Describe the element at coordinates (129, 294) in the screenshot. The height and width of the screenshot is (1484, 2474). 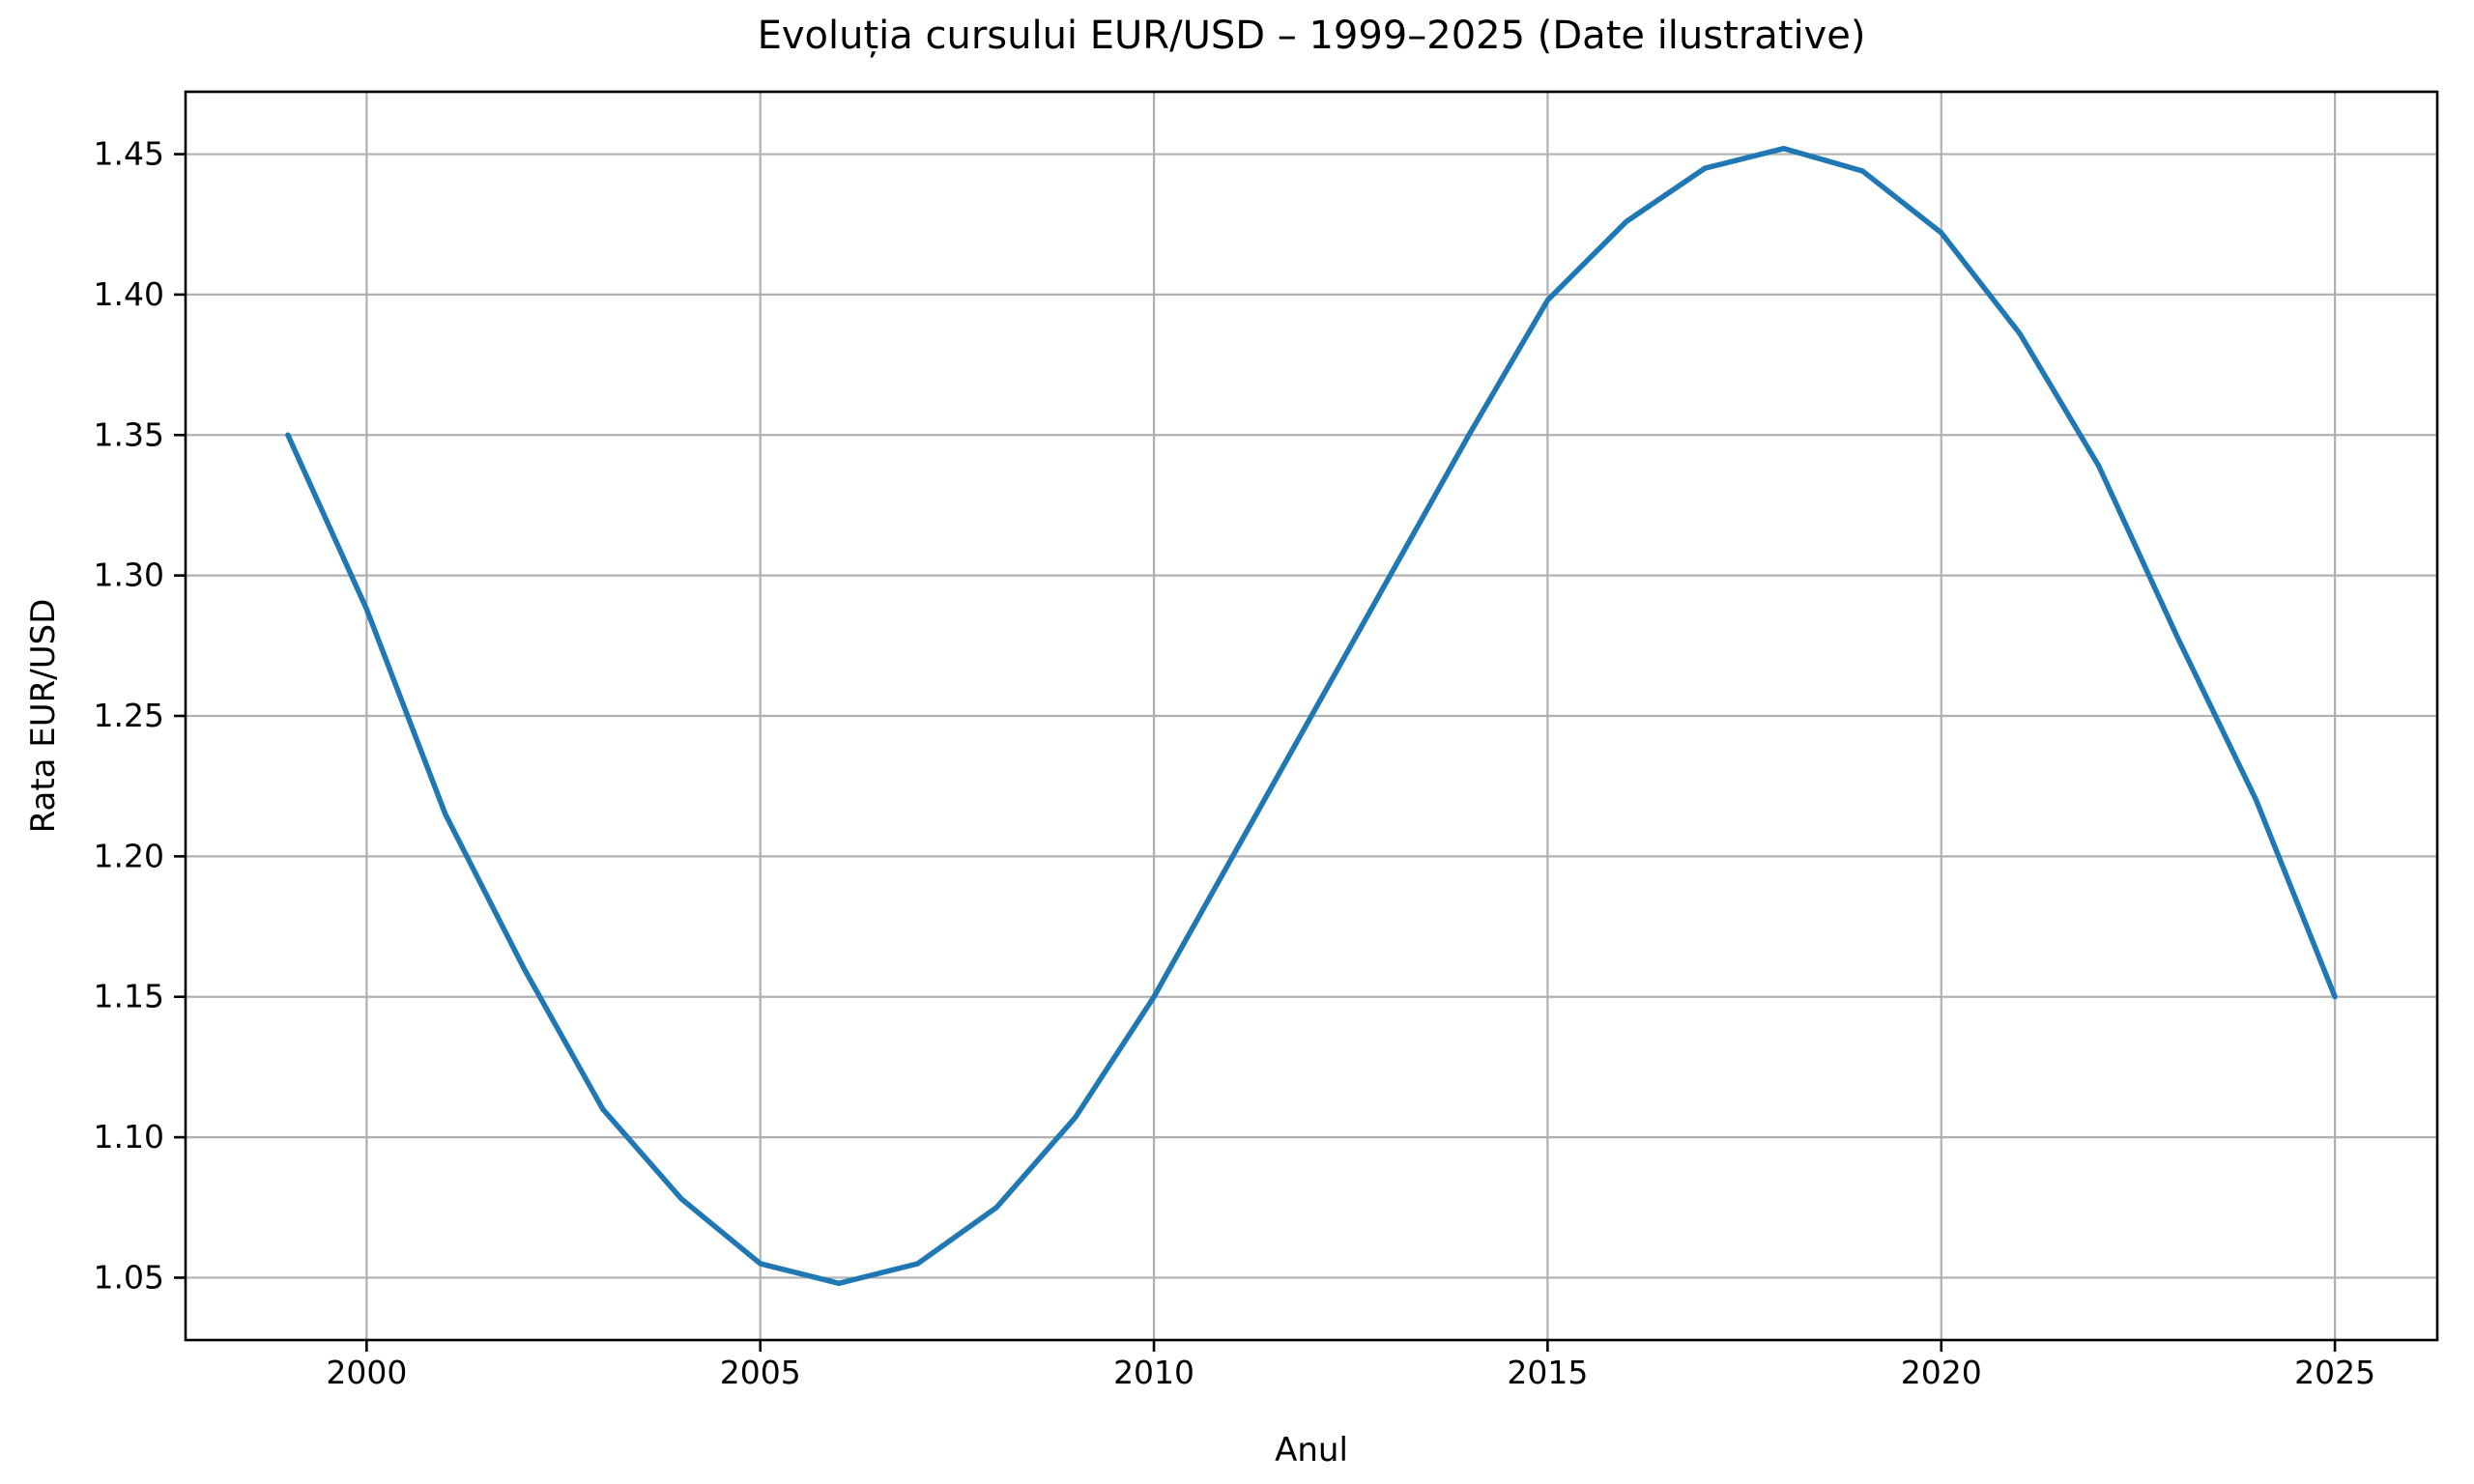
I see `y-tick-label-1.40: 1.40` at that location.